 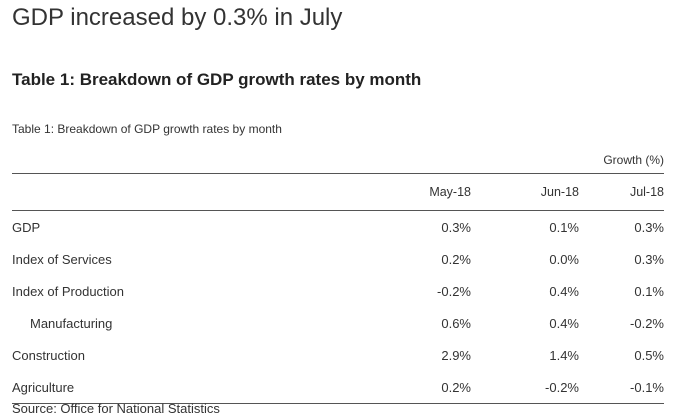 I want to click on table-row-manufacturing: Manufacturing 0.6% 0.4% -0.2%, so click(x=338, y=323).